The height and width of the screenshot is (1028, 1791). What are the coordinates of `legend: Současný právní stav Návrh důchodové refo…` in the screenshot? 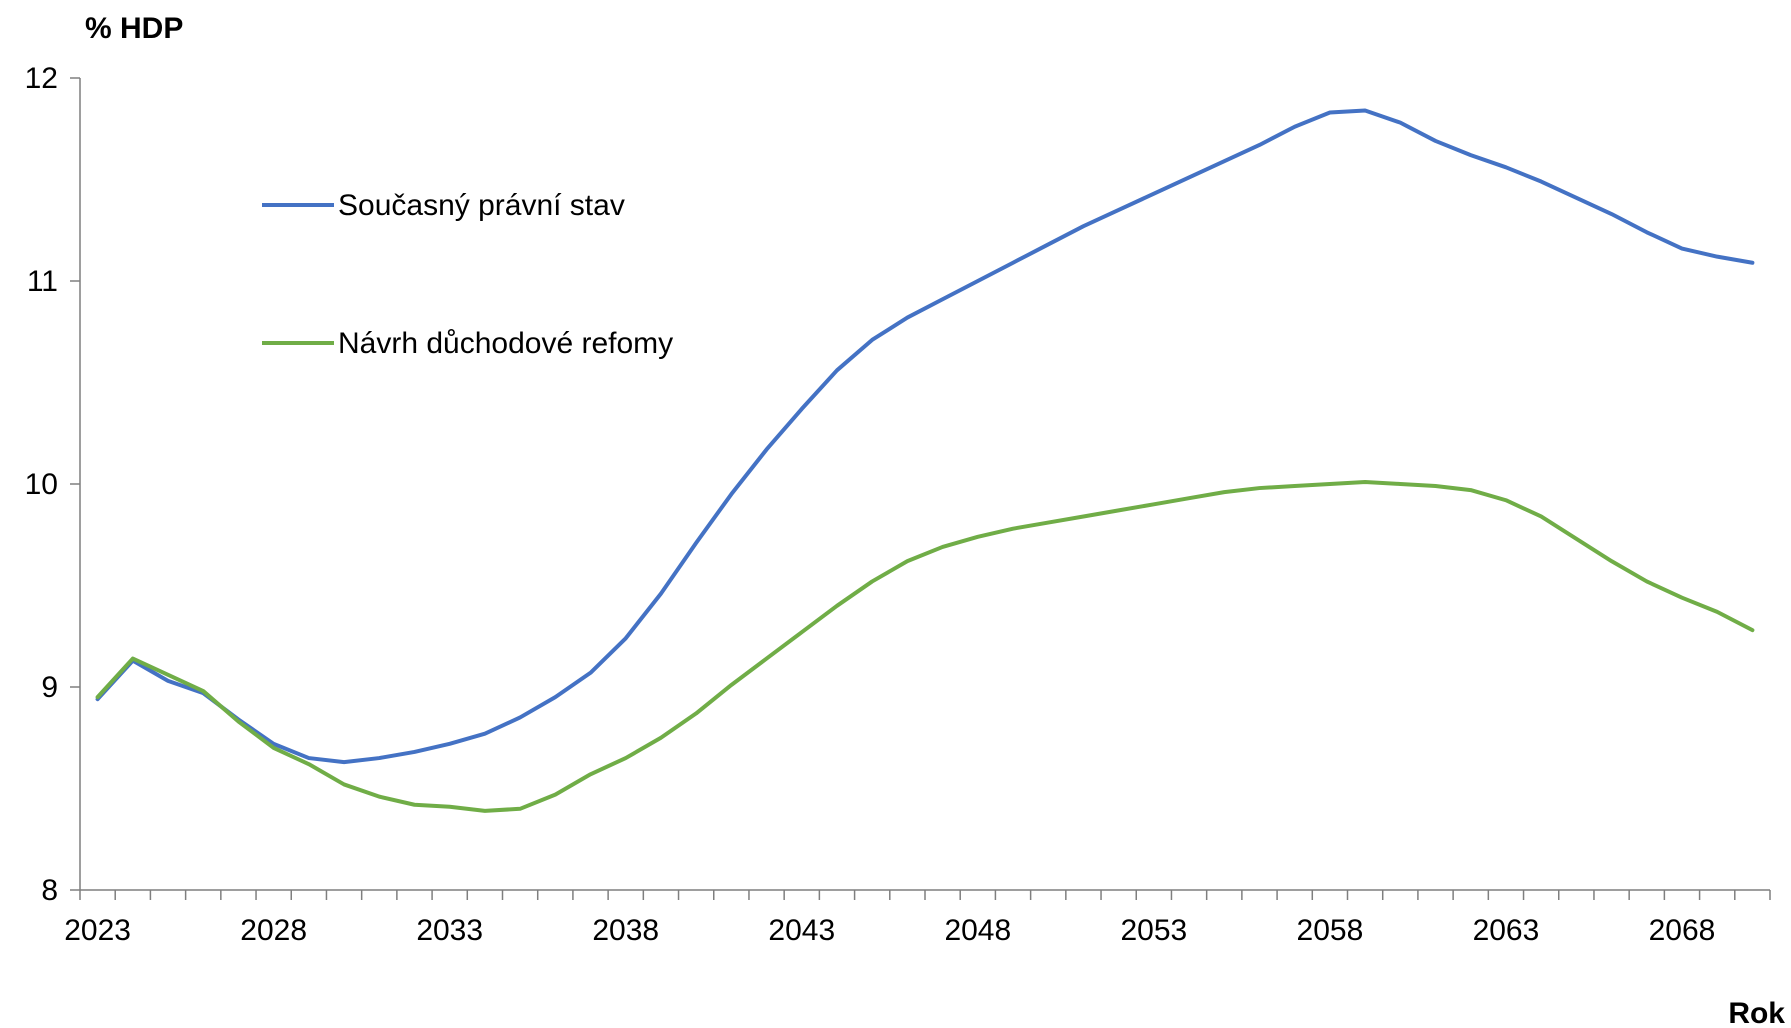 It's located at (467, 274).